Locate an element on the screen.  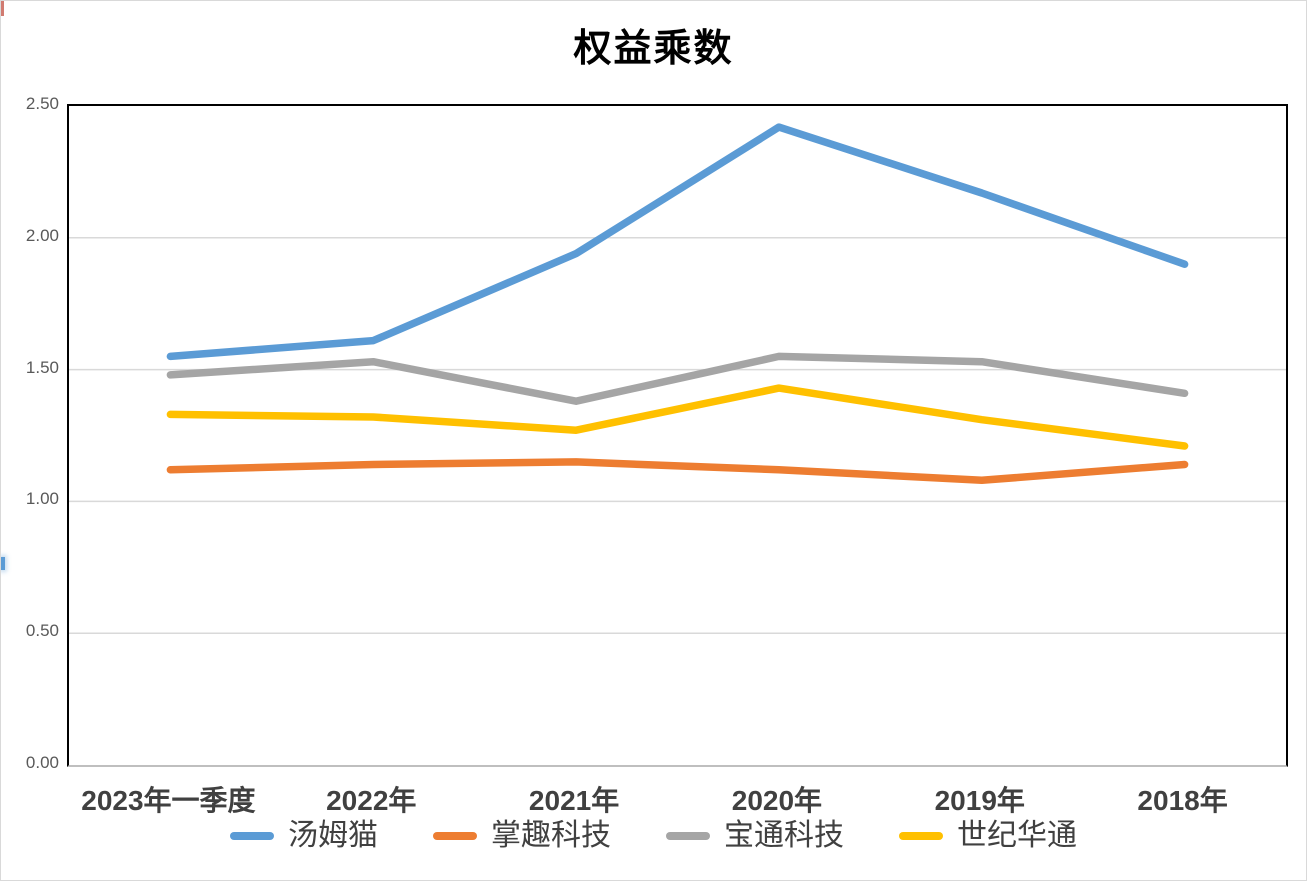
x-axis-category-label: 2023年一季度 is located at coordinates (168, 800).